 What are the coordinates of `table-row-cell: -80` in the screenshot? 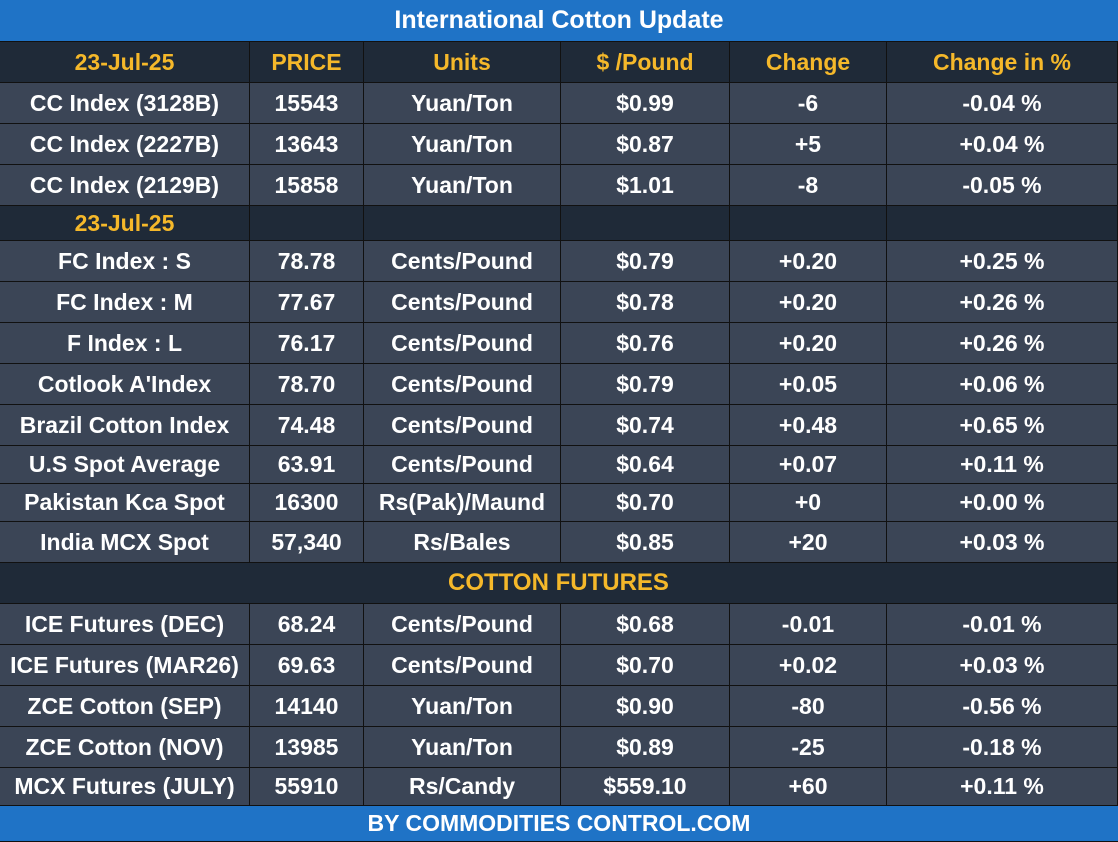 It's located at (808, 706).